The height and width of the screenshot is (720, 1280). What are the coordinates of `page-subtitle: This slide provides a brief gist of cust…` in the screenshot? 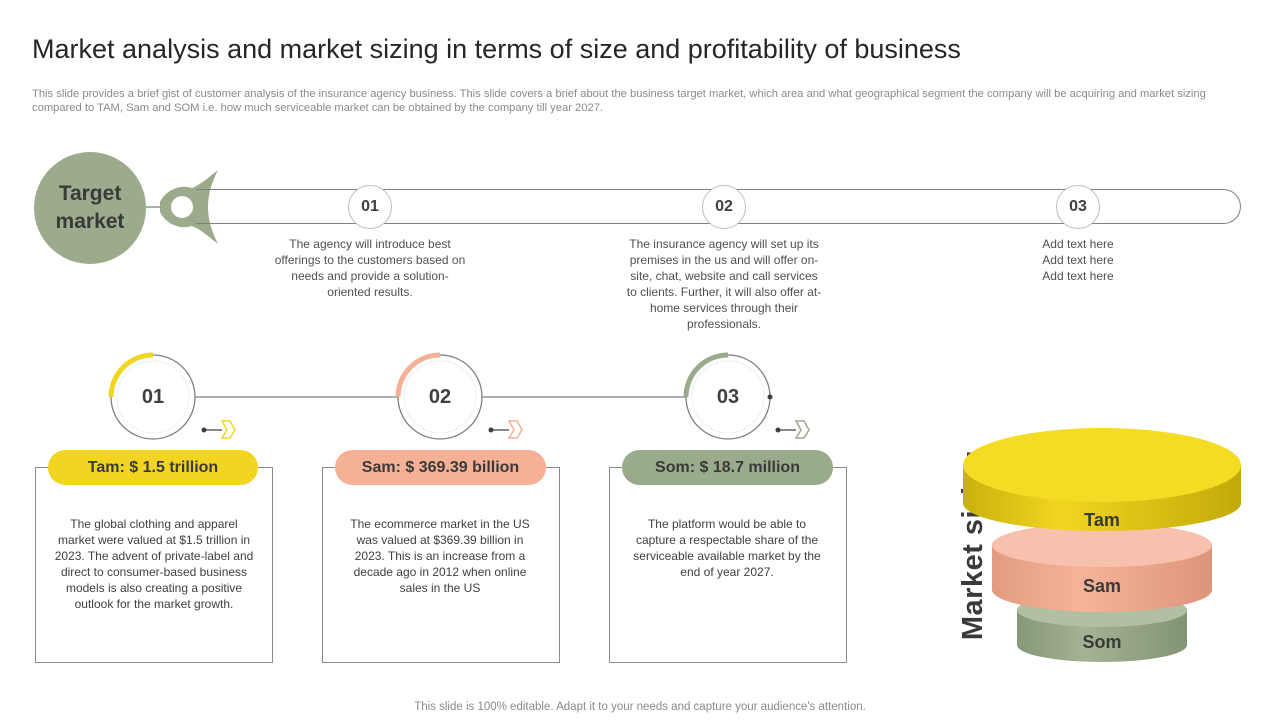 It's located at (619, 101).